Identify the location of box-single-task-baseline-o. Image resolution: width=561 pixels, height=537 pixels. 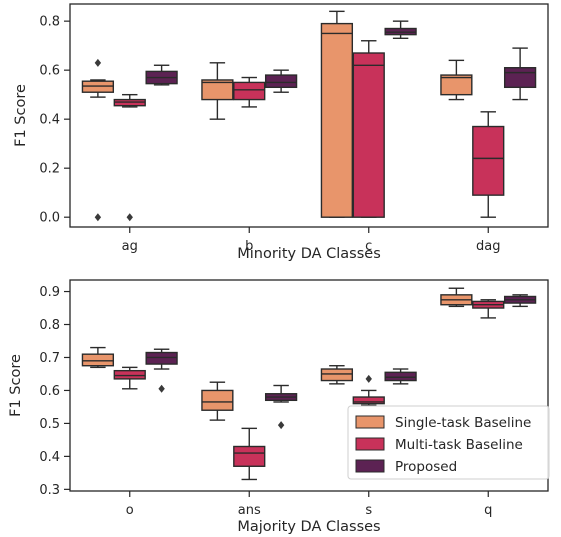
(98, 357).